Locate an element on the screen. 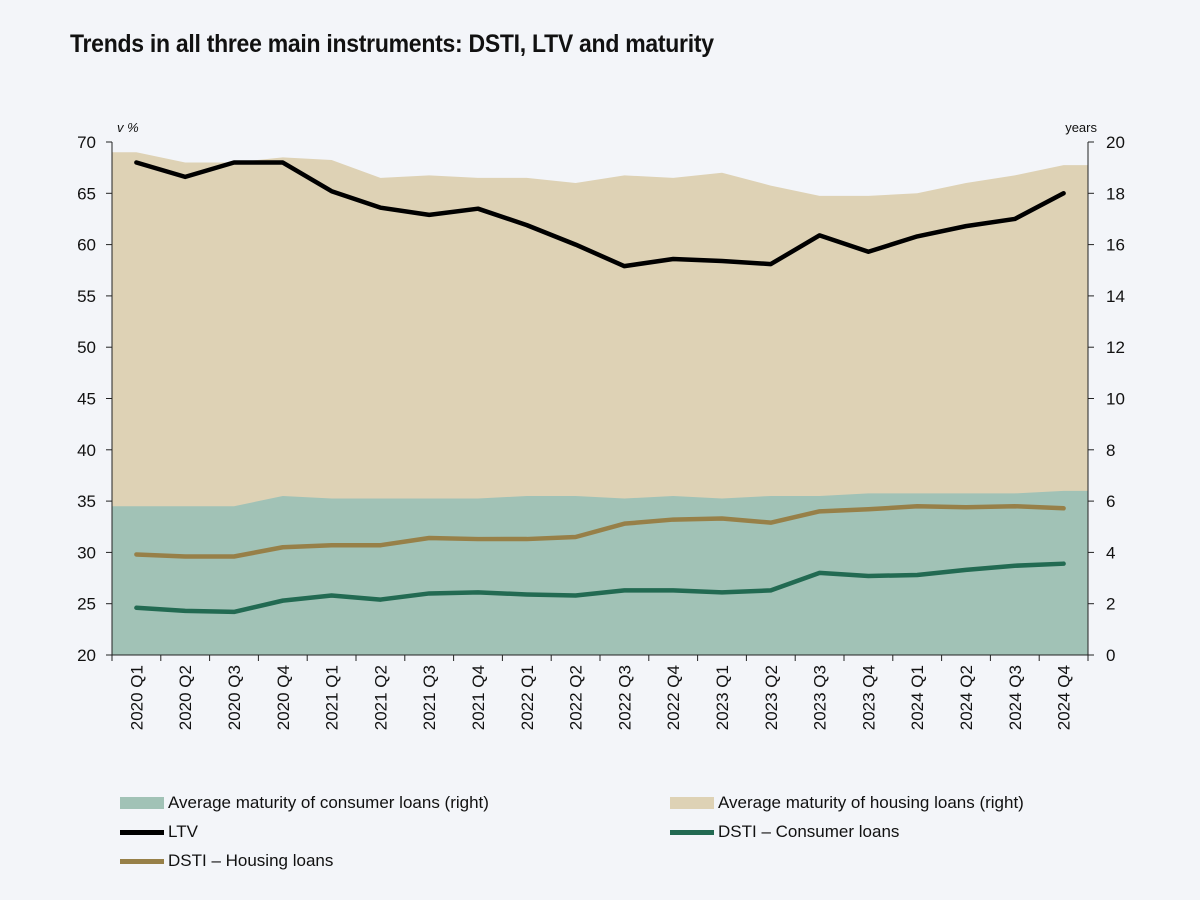 The width and height of the screenshot is (1200, 900). x-tick-label: 2022 Q2 is located at coordinates (576, 697).